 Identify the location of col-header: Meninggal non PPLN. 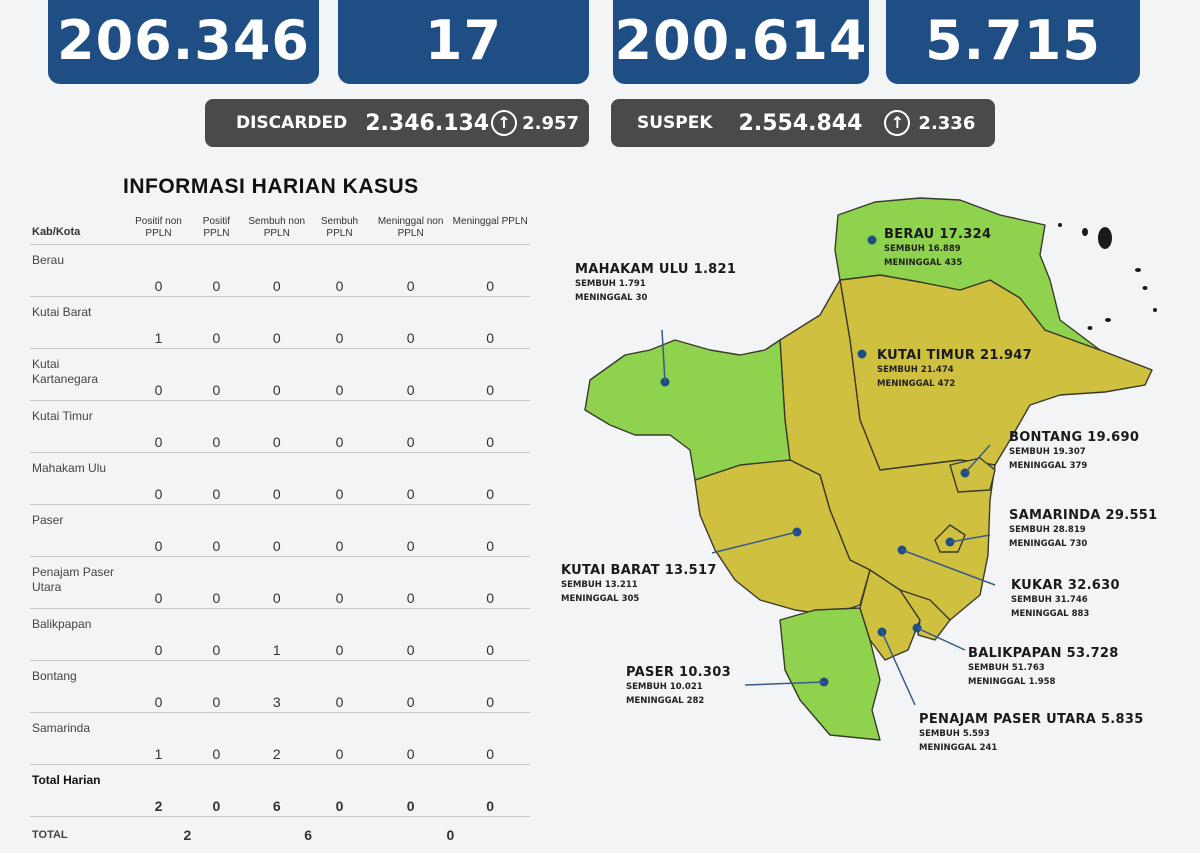
(411, 228).